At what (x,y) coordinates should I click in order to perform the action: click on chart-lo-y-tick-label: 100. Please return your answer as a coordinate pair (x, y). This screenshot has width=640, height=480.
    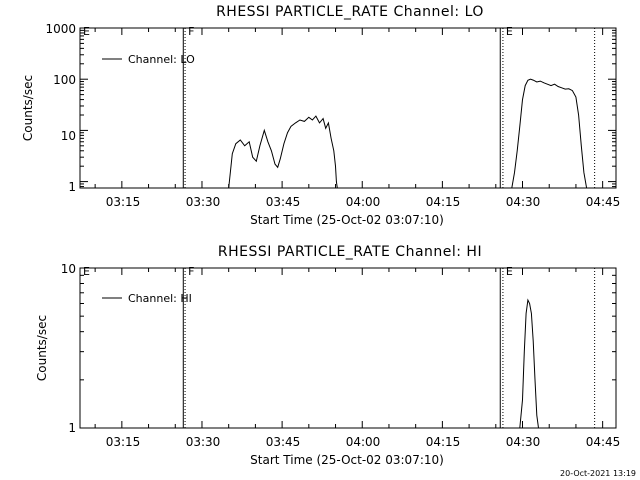
    Looking at the image, I should click on (64, 80).